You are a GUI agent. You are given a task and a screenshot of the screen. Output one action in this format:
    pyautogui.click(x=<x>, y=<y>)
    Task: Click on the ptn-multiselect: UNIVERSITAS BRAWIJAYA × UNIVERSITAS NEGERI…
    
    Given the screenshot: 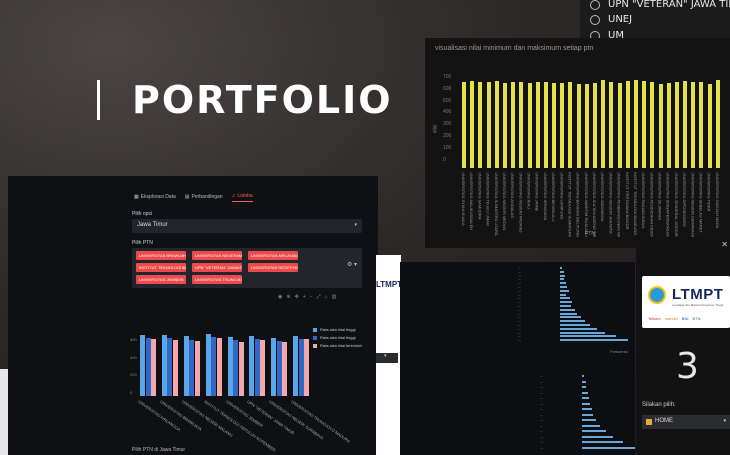 What is the action you would take?
    pyautogui.click(x=247, y=268)
    